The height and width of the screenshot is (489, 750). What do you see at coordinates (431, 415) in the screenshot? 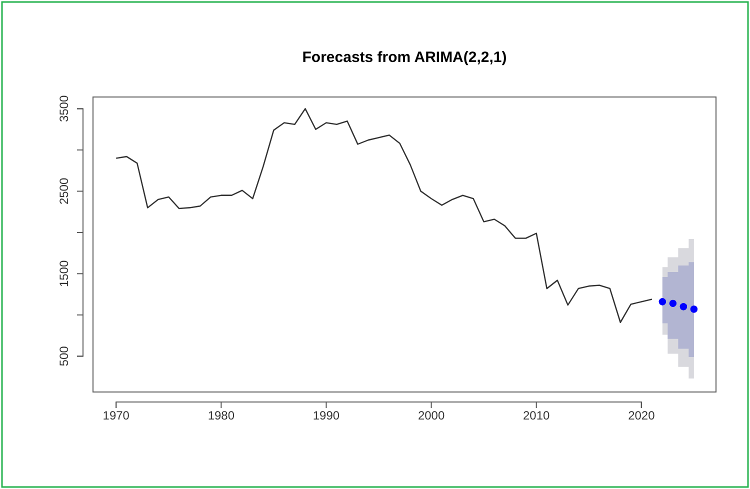
I see `x-tick-label: 2000` at bounding box center [431, 415].